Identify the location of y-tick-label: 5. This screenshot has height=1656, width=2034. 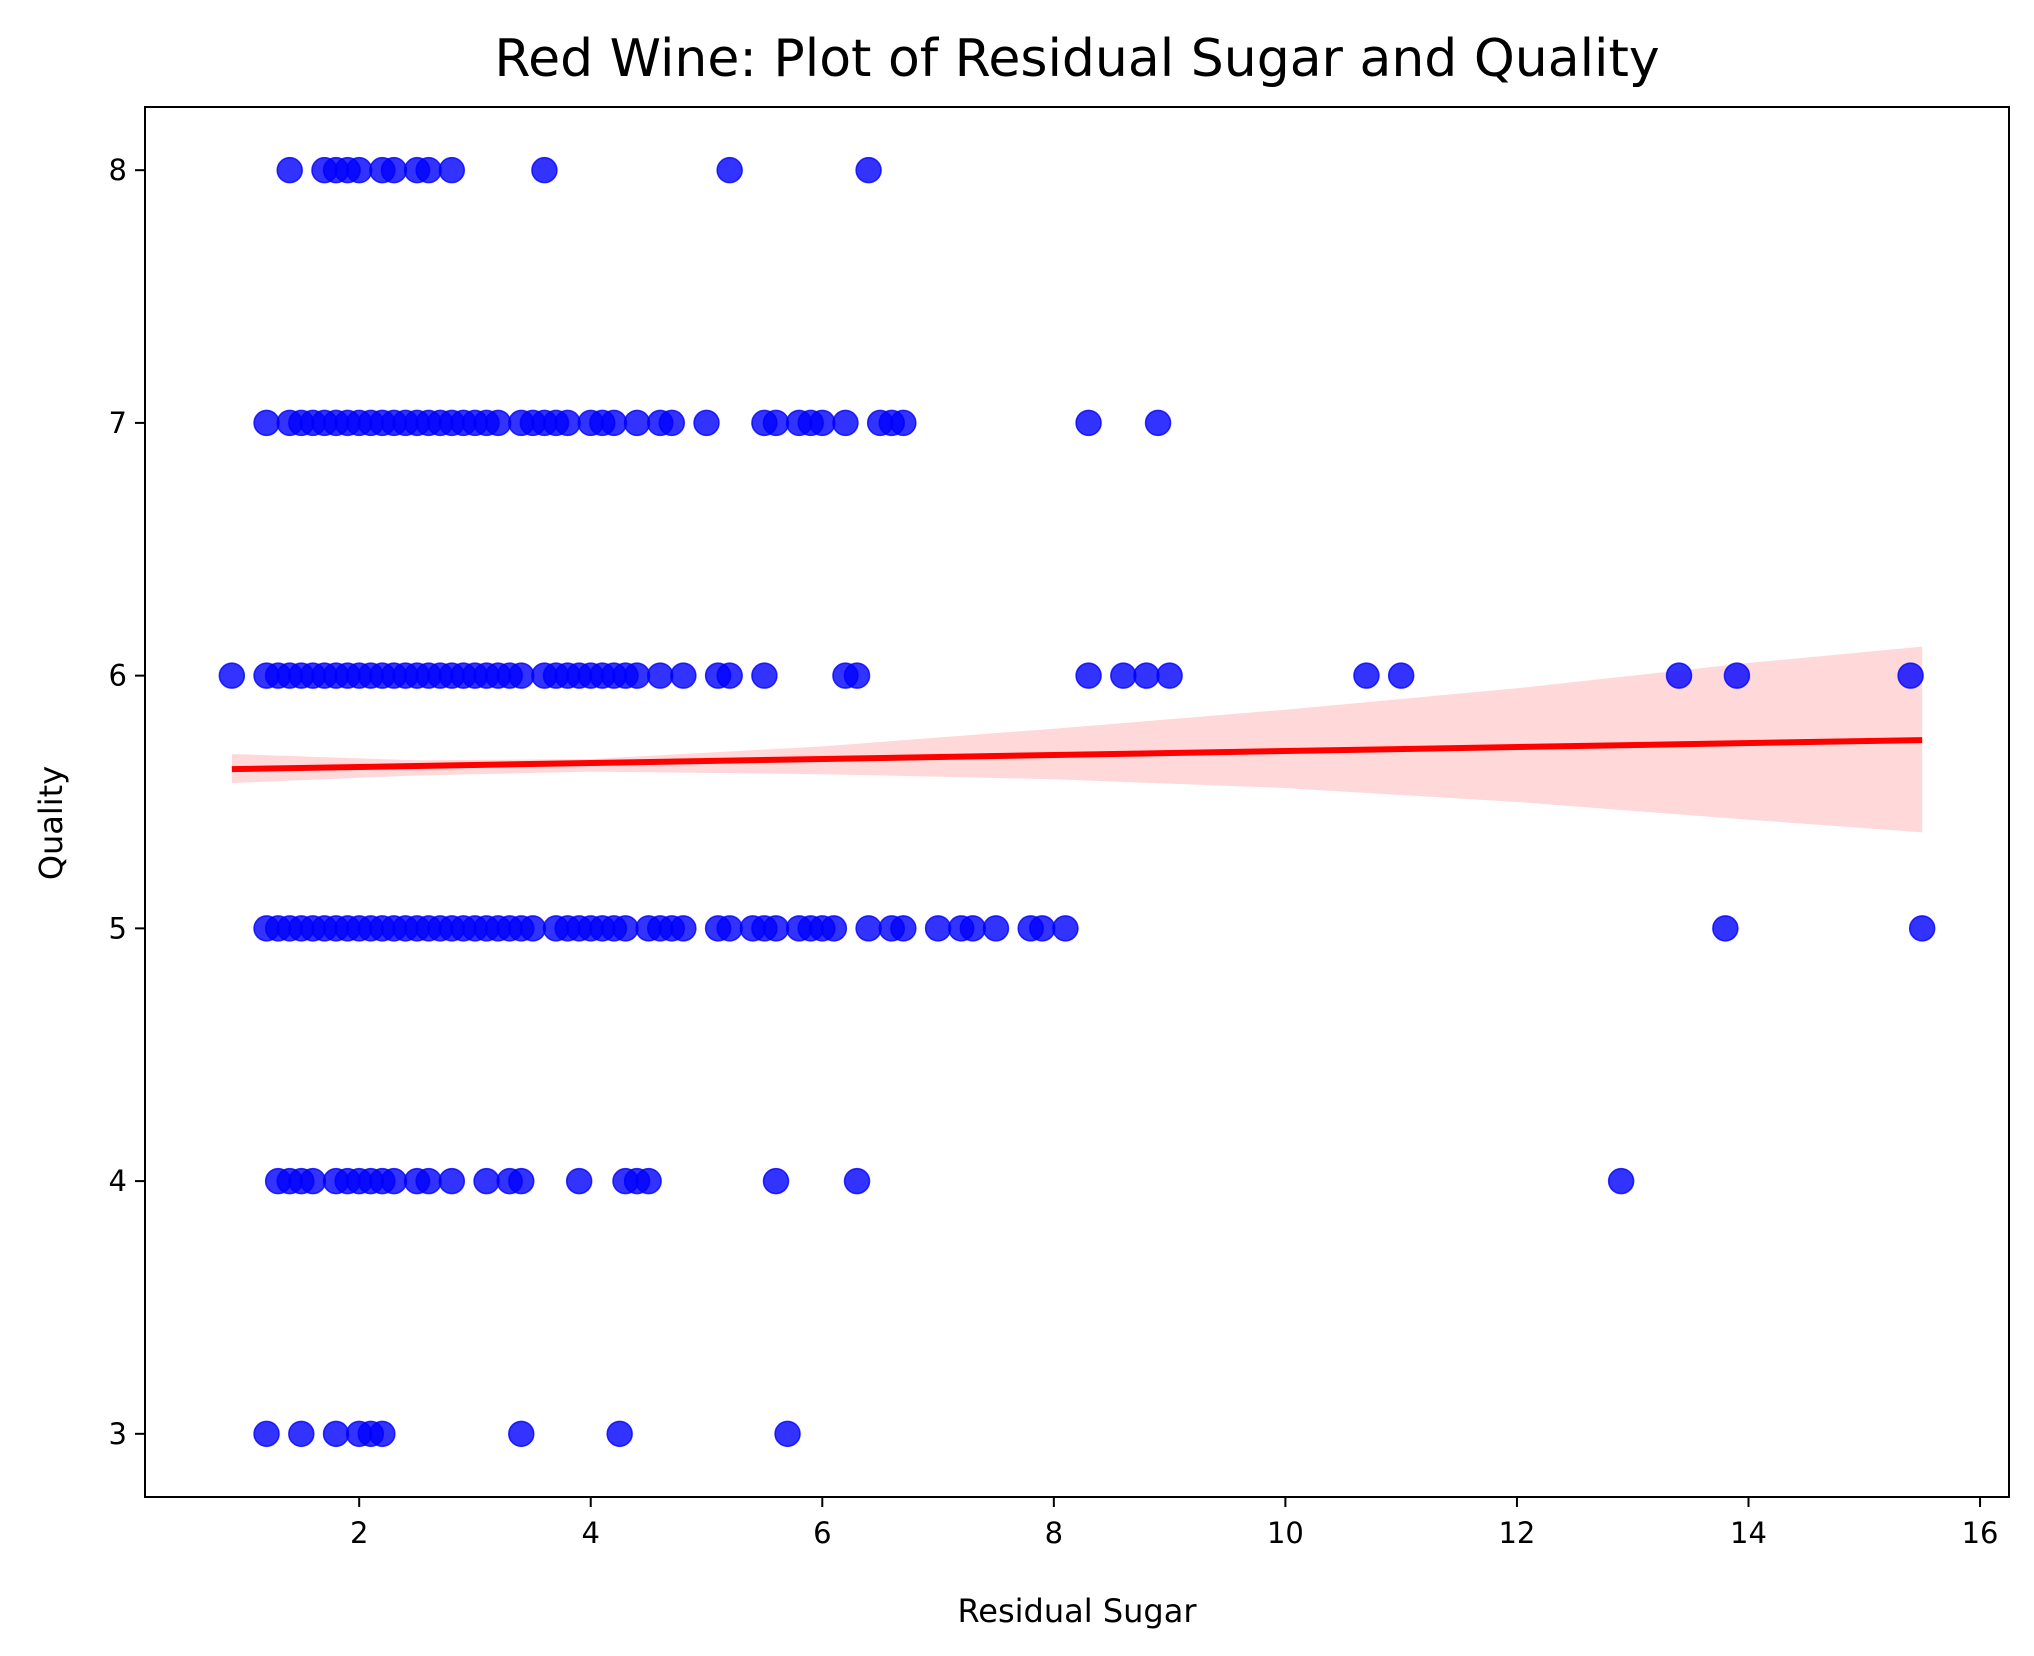
(118, 928).